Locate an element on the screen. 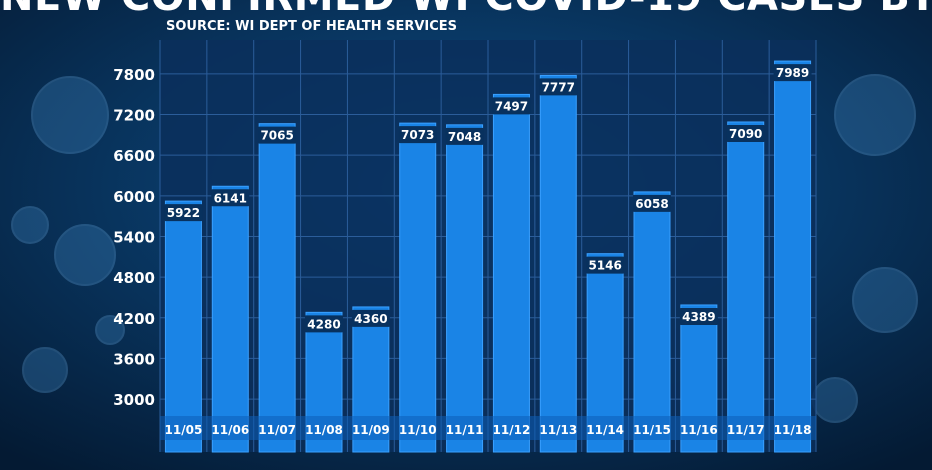 The width and height of the screenshot is (932, 470). data-label: 7048 is located at coordinates (464, 137).